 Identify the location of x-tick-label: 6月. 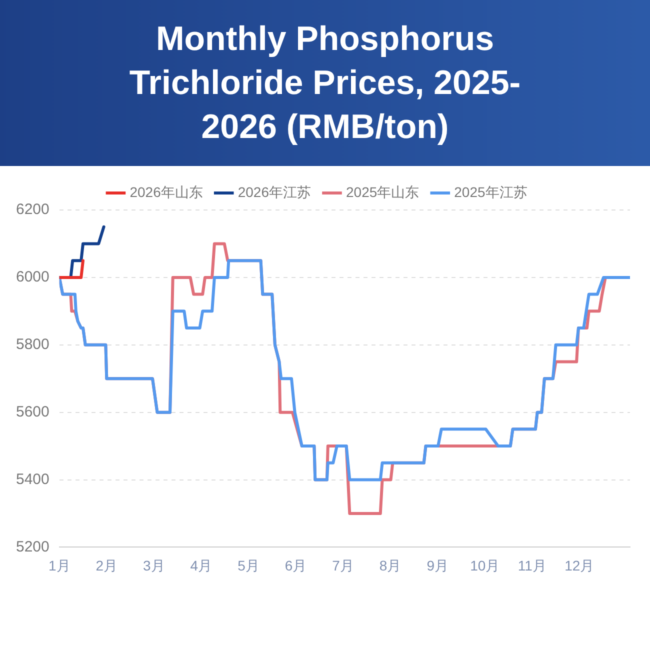
(295, 565).